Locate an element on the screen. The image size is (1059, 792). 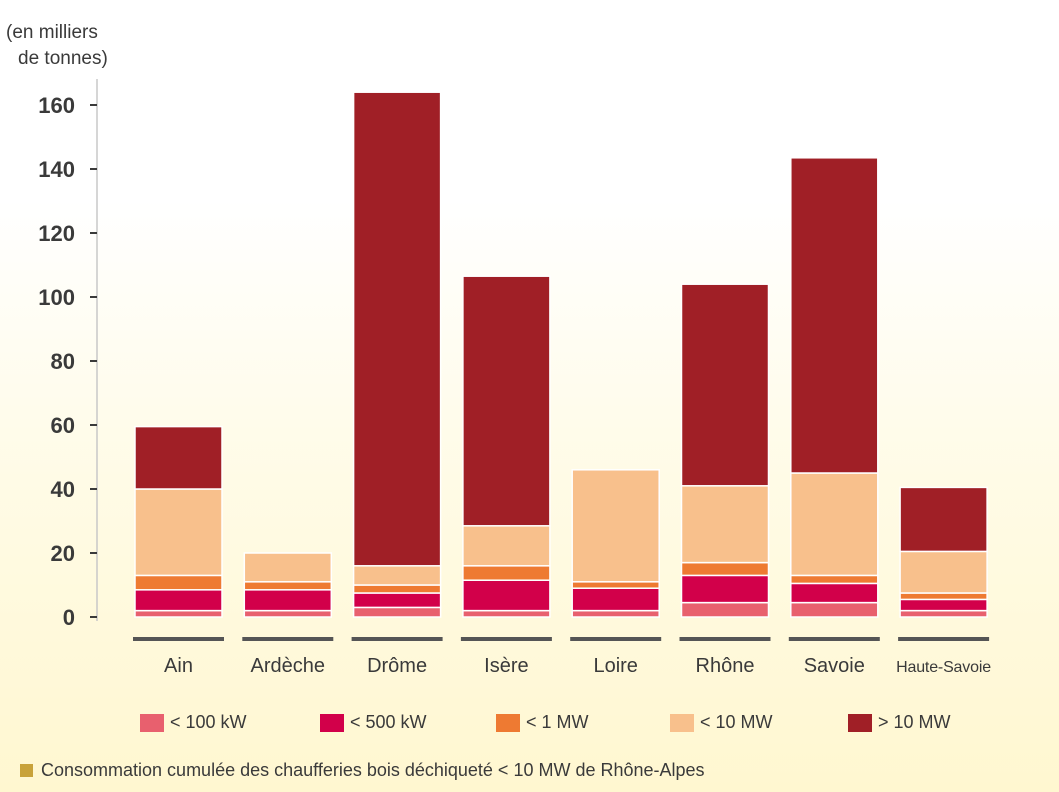
x-tick-label: Rhône is located at coordinates (725, 666).